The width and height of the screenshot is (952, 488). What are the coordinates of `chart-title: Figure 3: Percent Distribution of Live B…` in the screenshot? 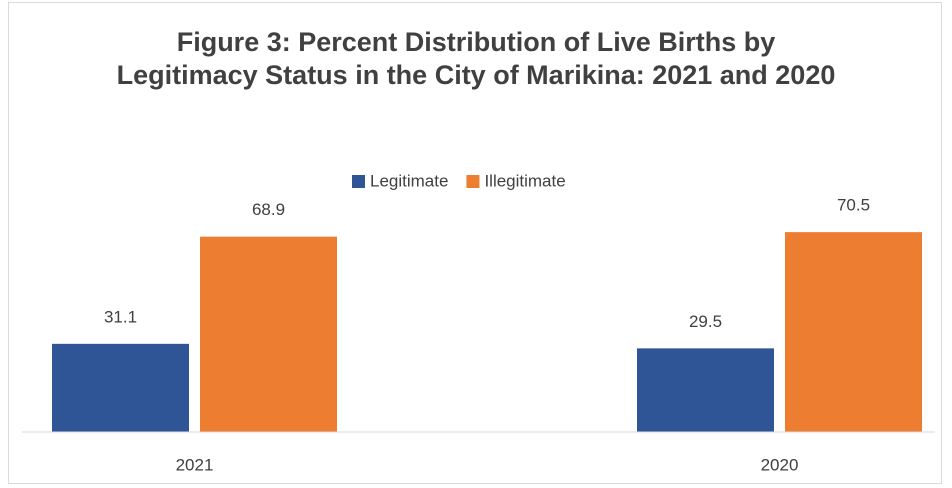 It's located at (476, 58).